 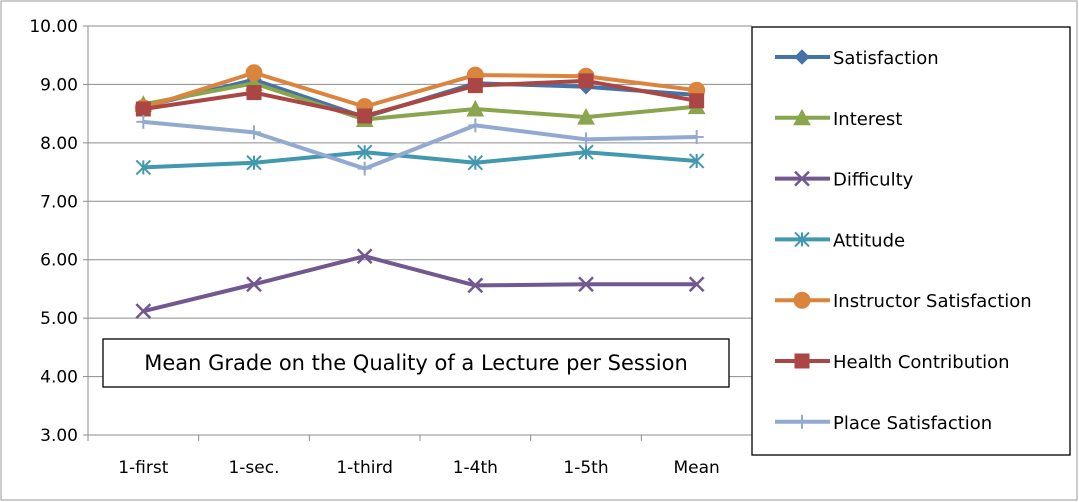 What do you see at coordinates (59, 85) in the screenshot?
I see `y-tick-label: 9.00` at bounding box center [59, 85].